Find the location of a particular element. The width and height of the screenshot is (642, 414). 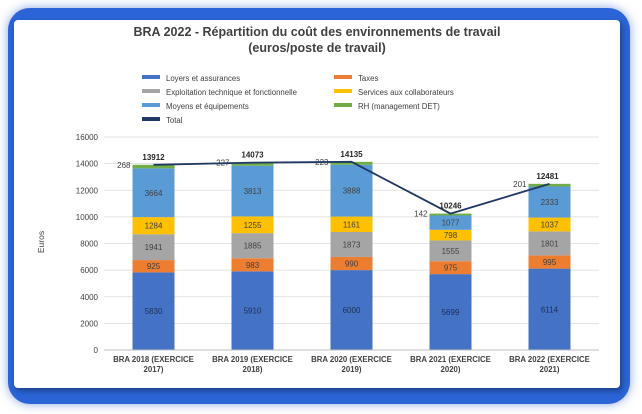

label-loyers-et-assurances-3: 6000 is located at coordinates (352, 310).